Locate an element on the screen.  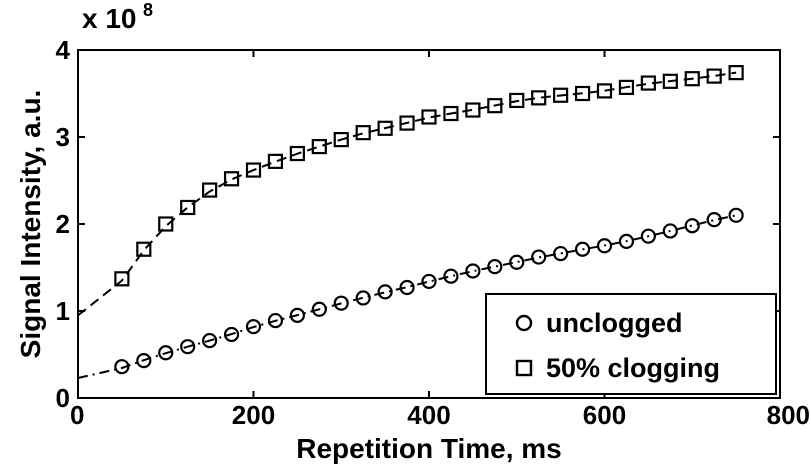
multiplier-base: x 10 is located at coordinates (109, 18).